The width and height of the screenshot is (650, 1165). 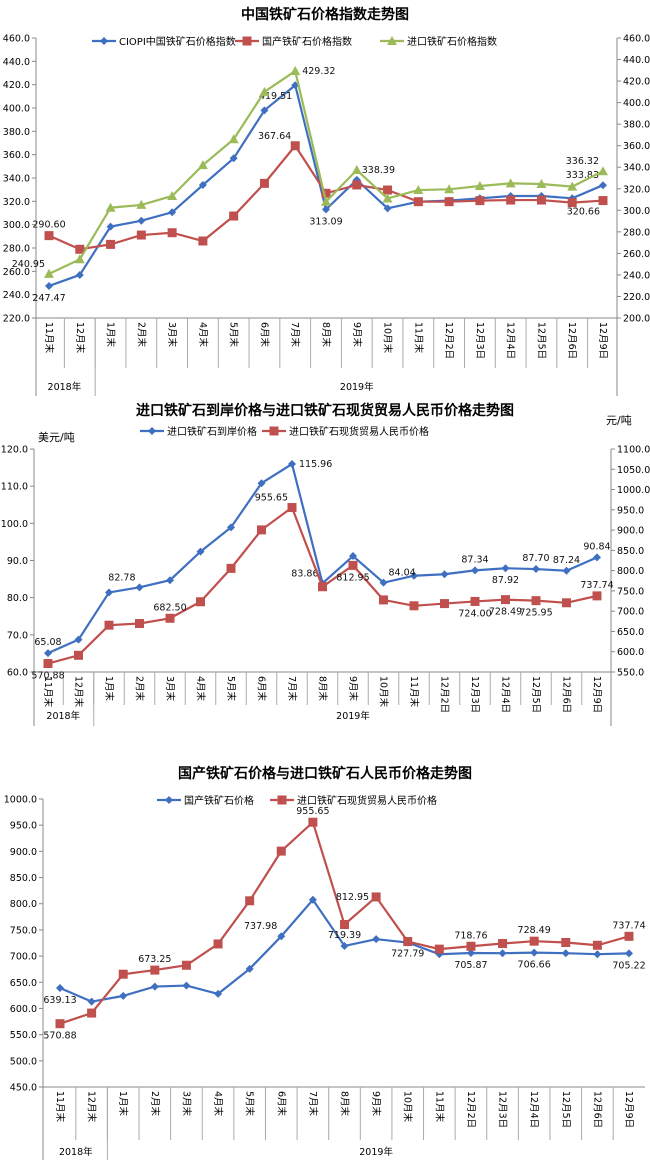 What do you see at coordinates (582, 161) in the screenshot?
I see `data-label: 336.32` at bounding box center [582, 161].